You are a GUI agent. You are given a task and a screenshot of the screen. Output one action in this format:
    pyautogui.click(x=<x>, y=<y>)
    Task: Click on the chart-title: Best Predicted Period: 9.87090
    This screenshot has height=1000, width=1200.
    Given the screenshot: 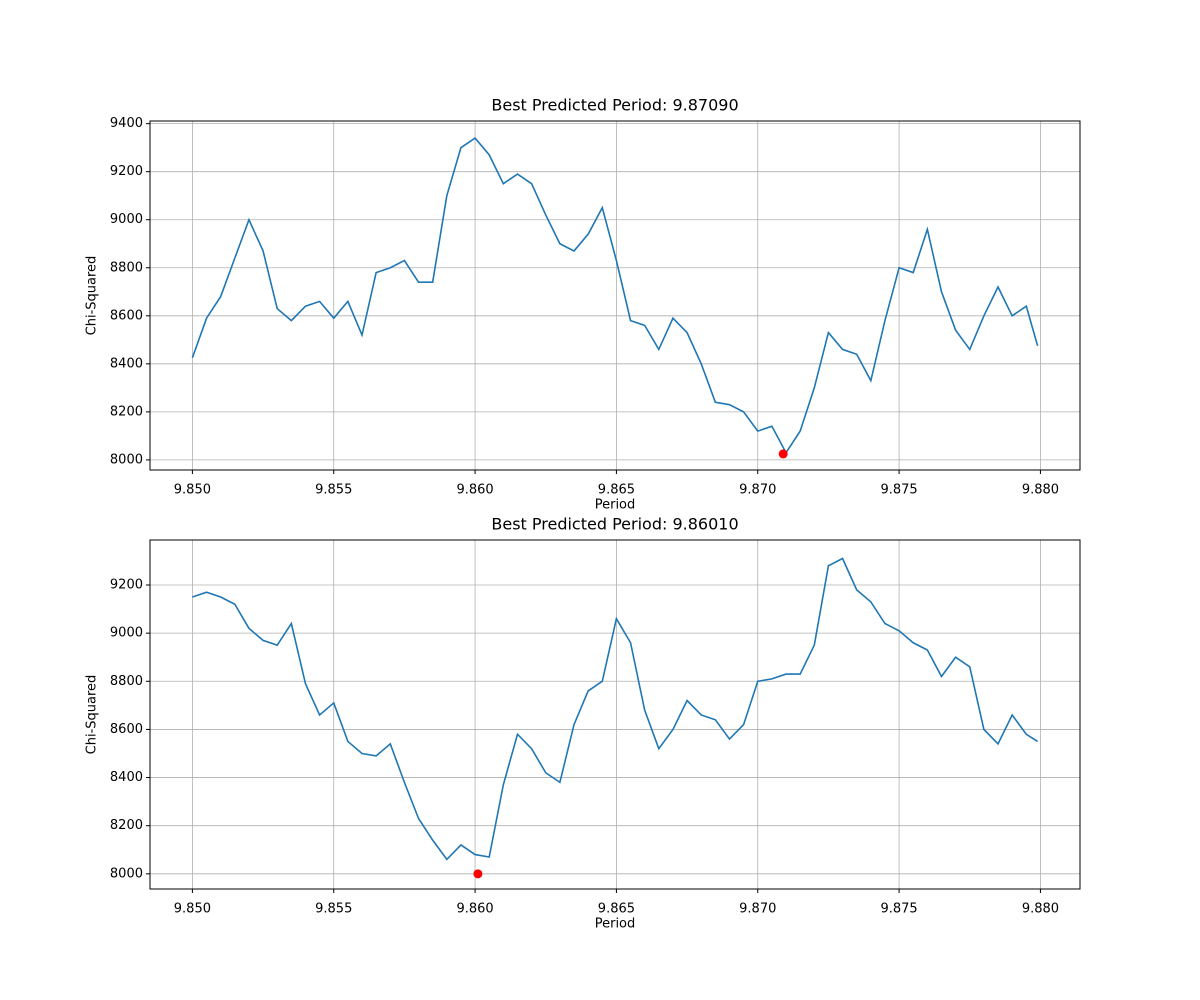 What is the action you would take?
    pyautogui.click(x=614, y=105)
    